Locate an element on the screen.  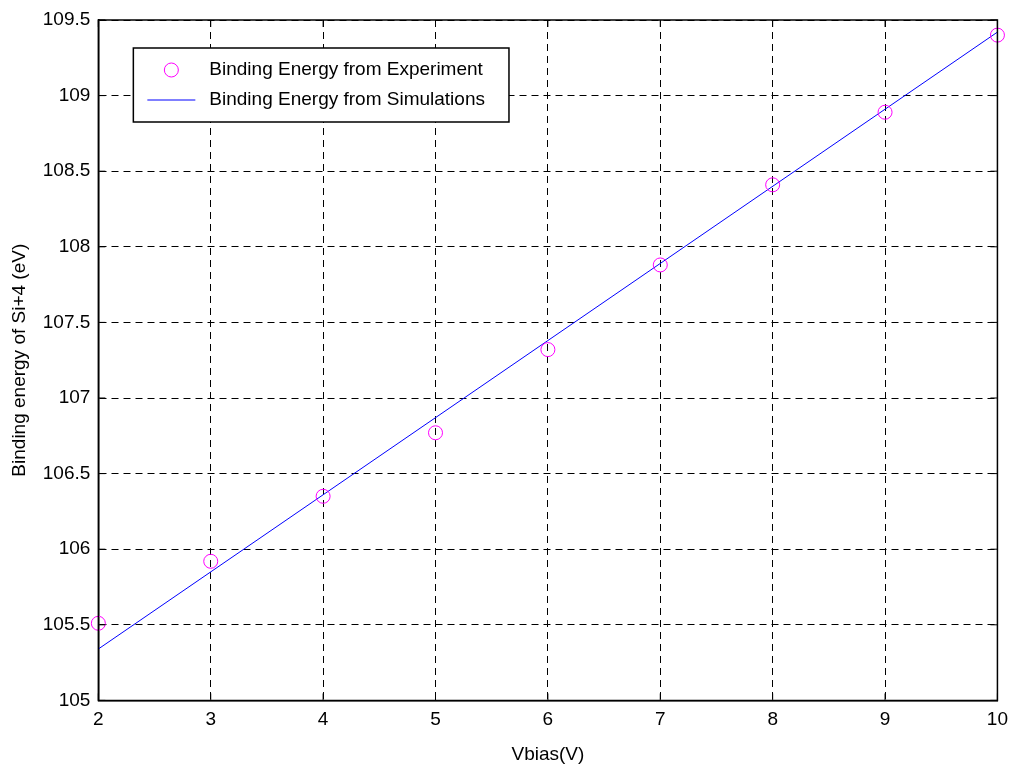
y-tick-label: 108.5 is located at coordinates (66, 170).